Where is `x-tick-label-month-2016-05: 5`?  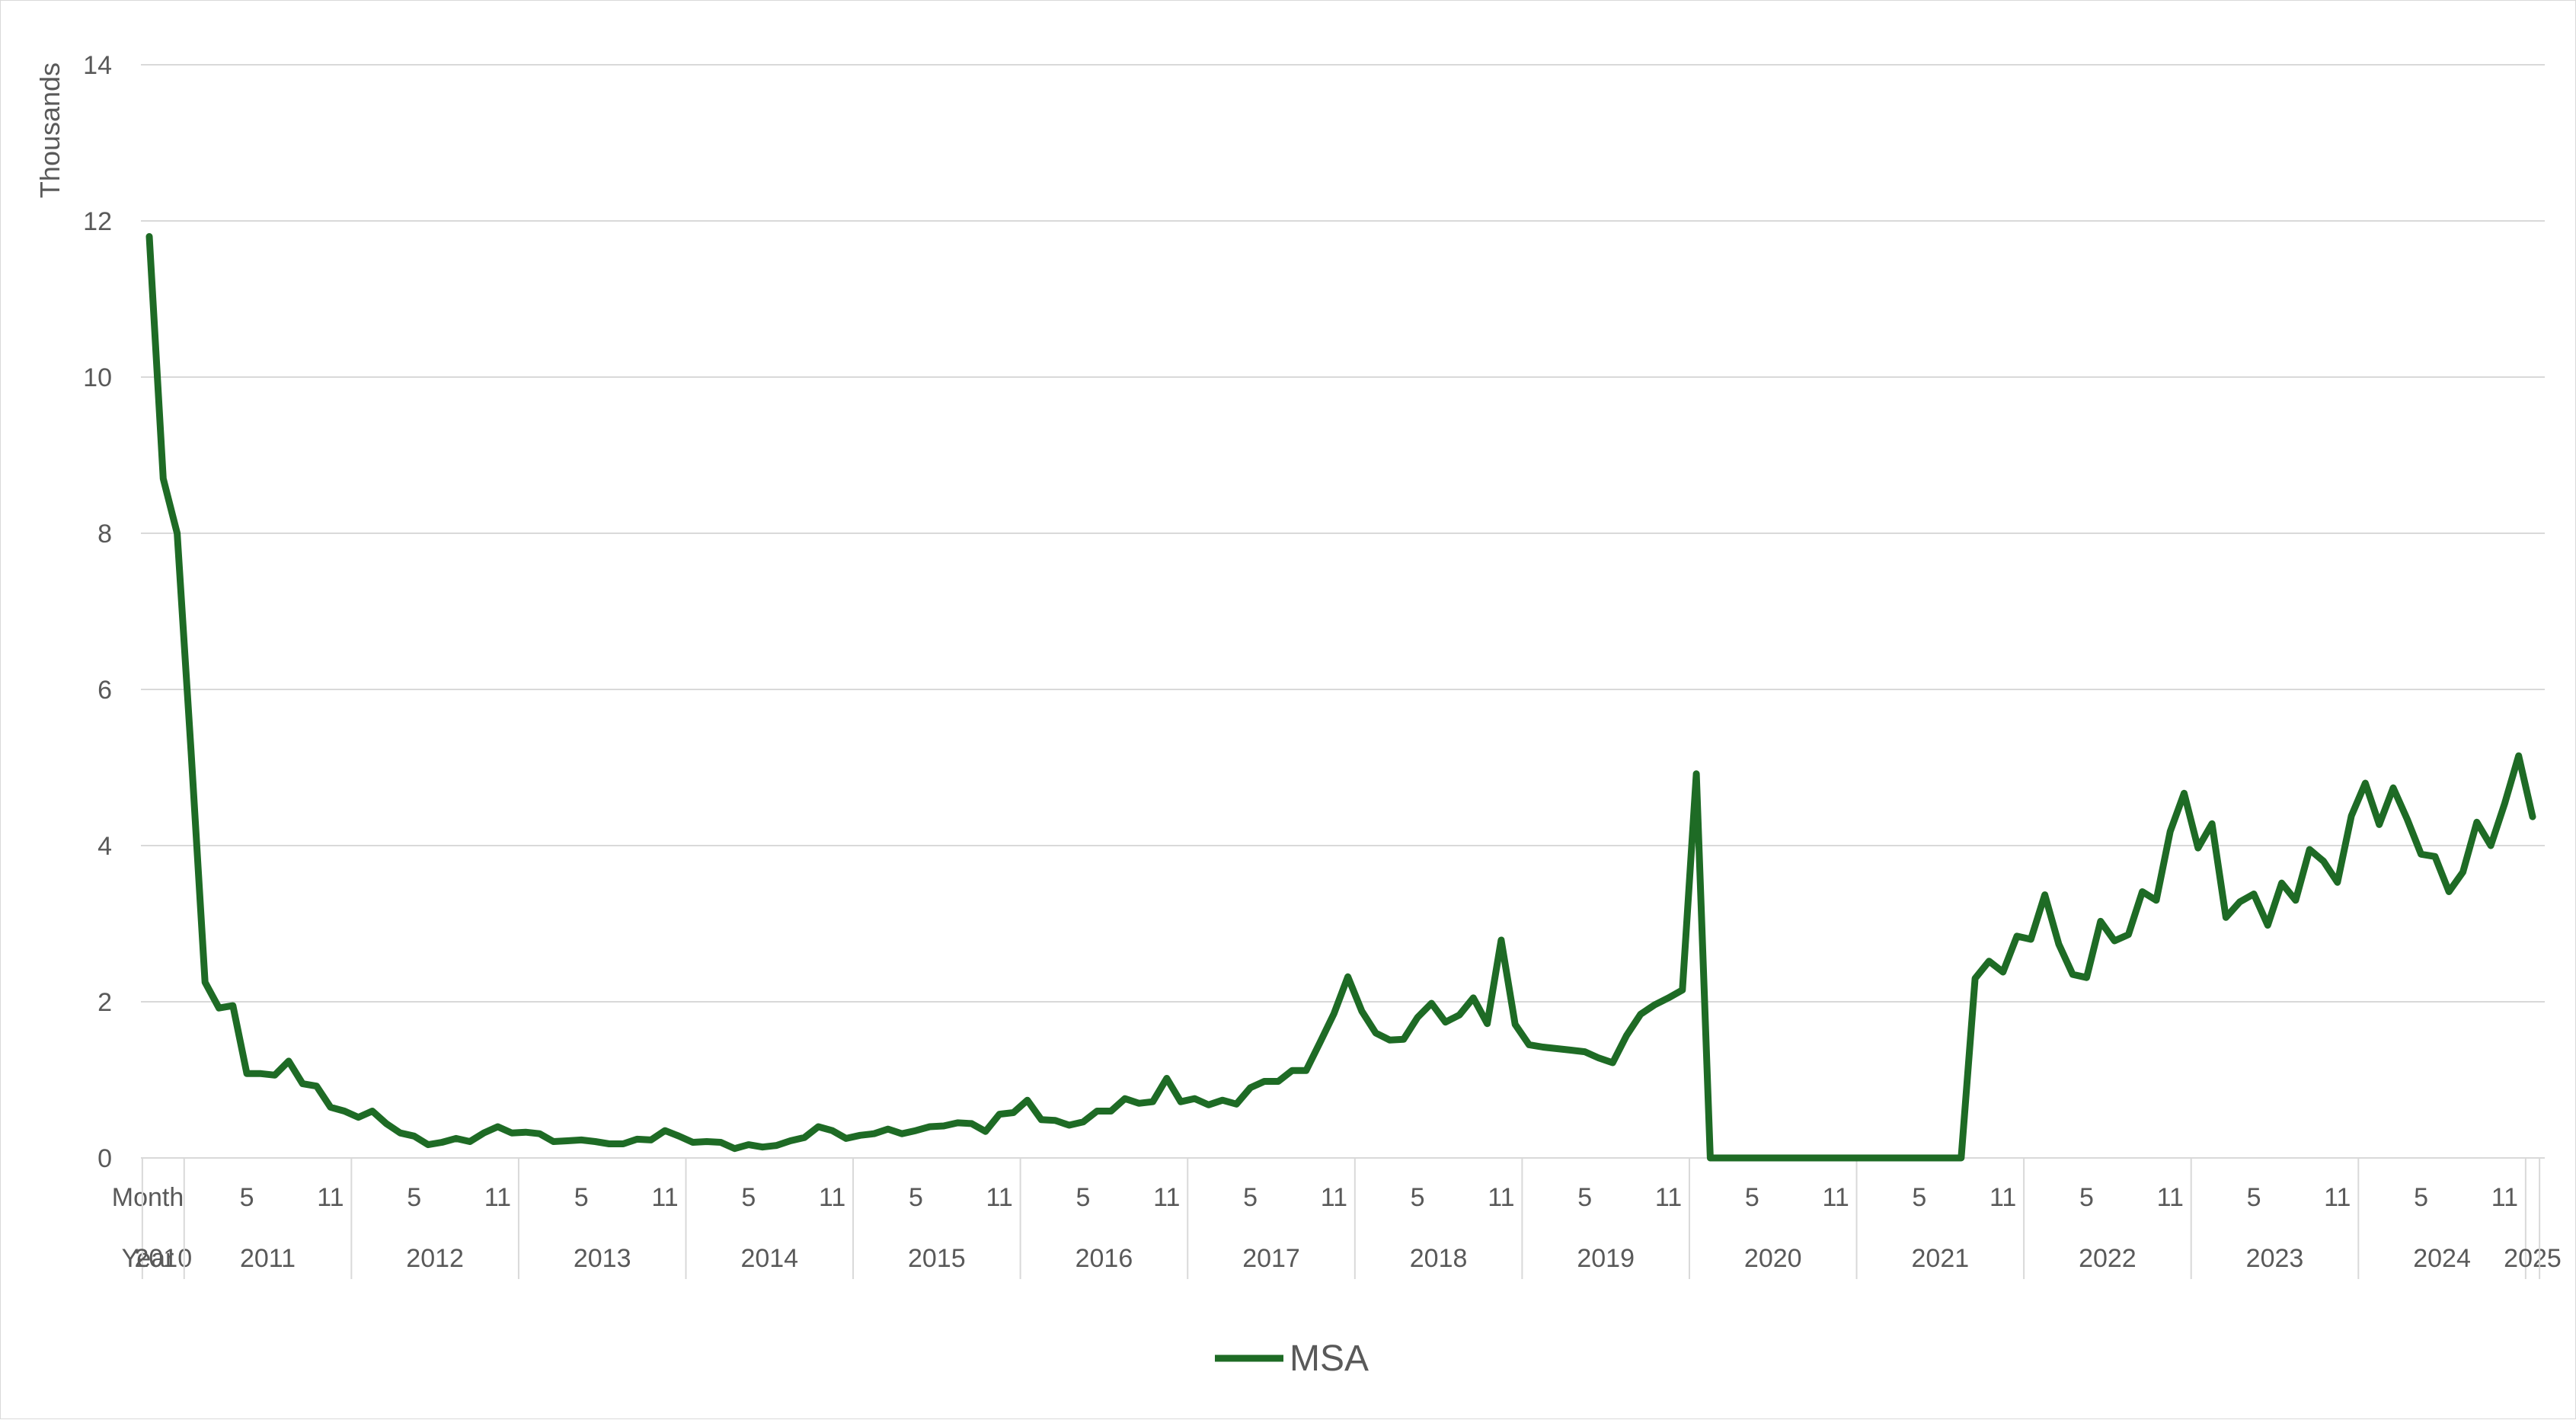 x-tick-label-month-2016-05: 5 is located at coordinates (1083, 1197).